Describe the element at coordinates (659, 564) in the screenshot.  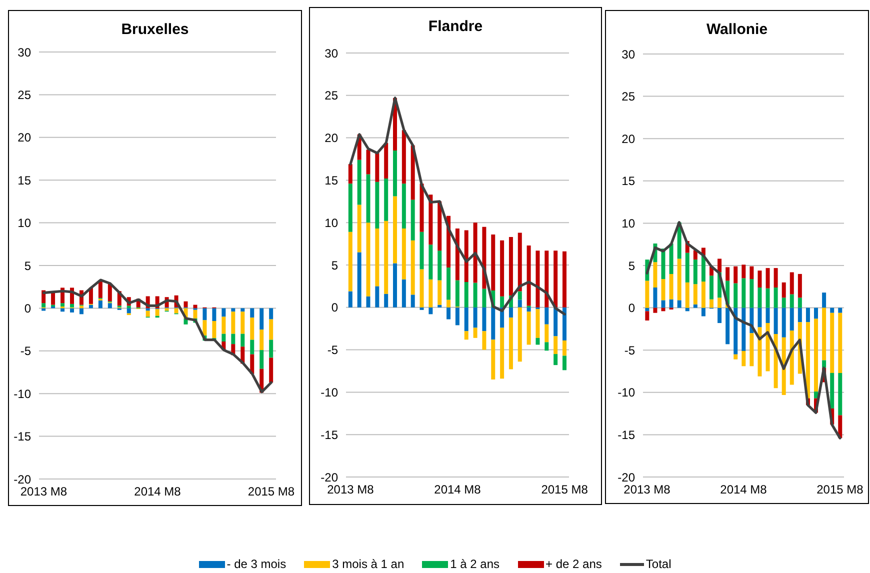
I see `legend-label: Total` at that location.